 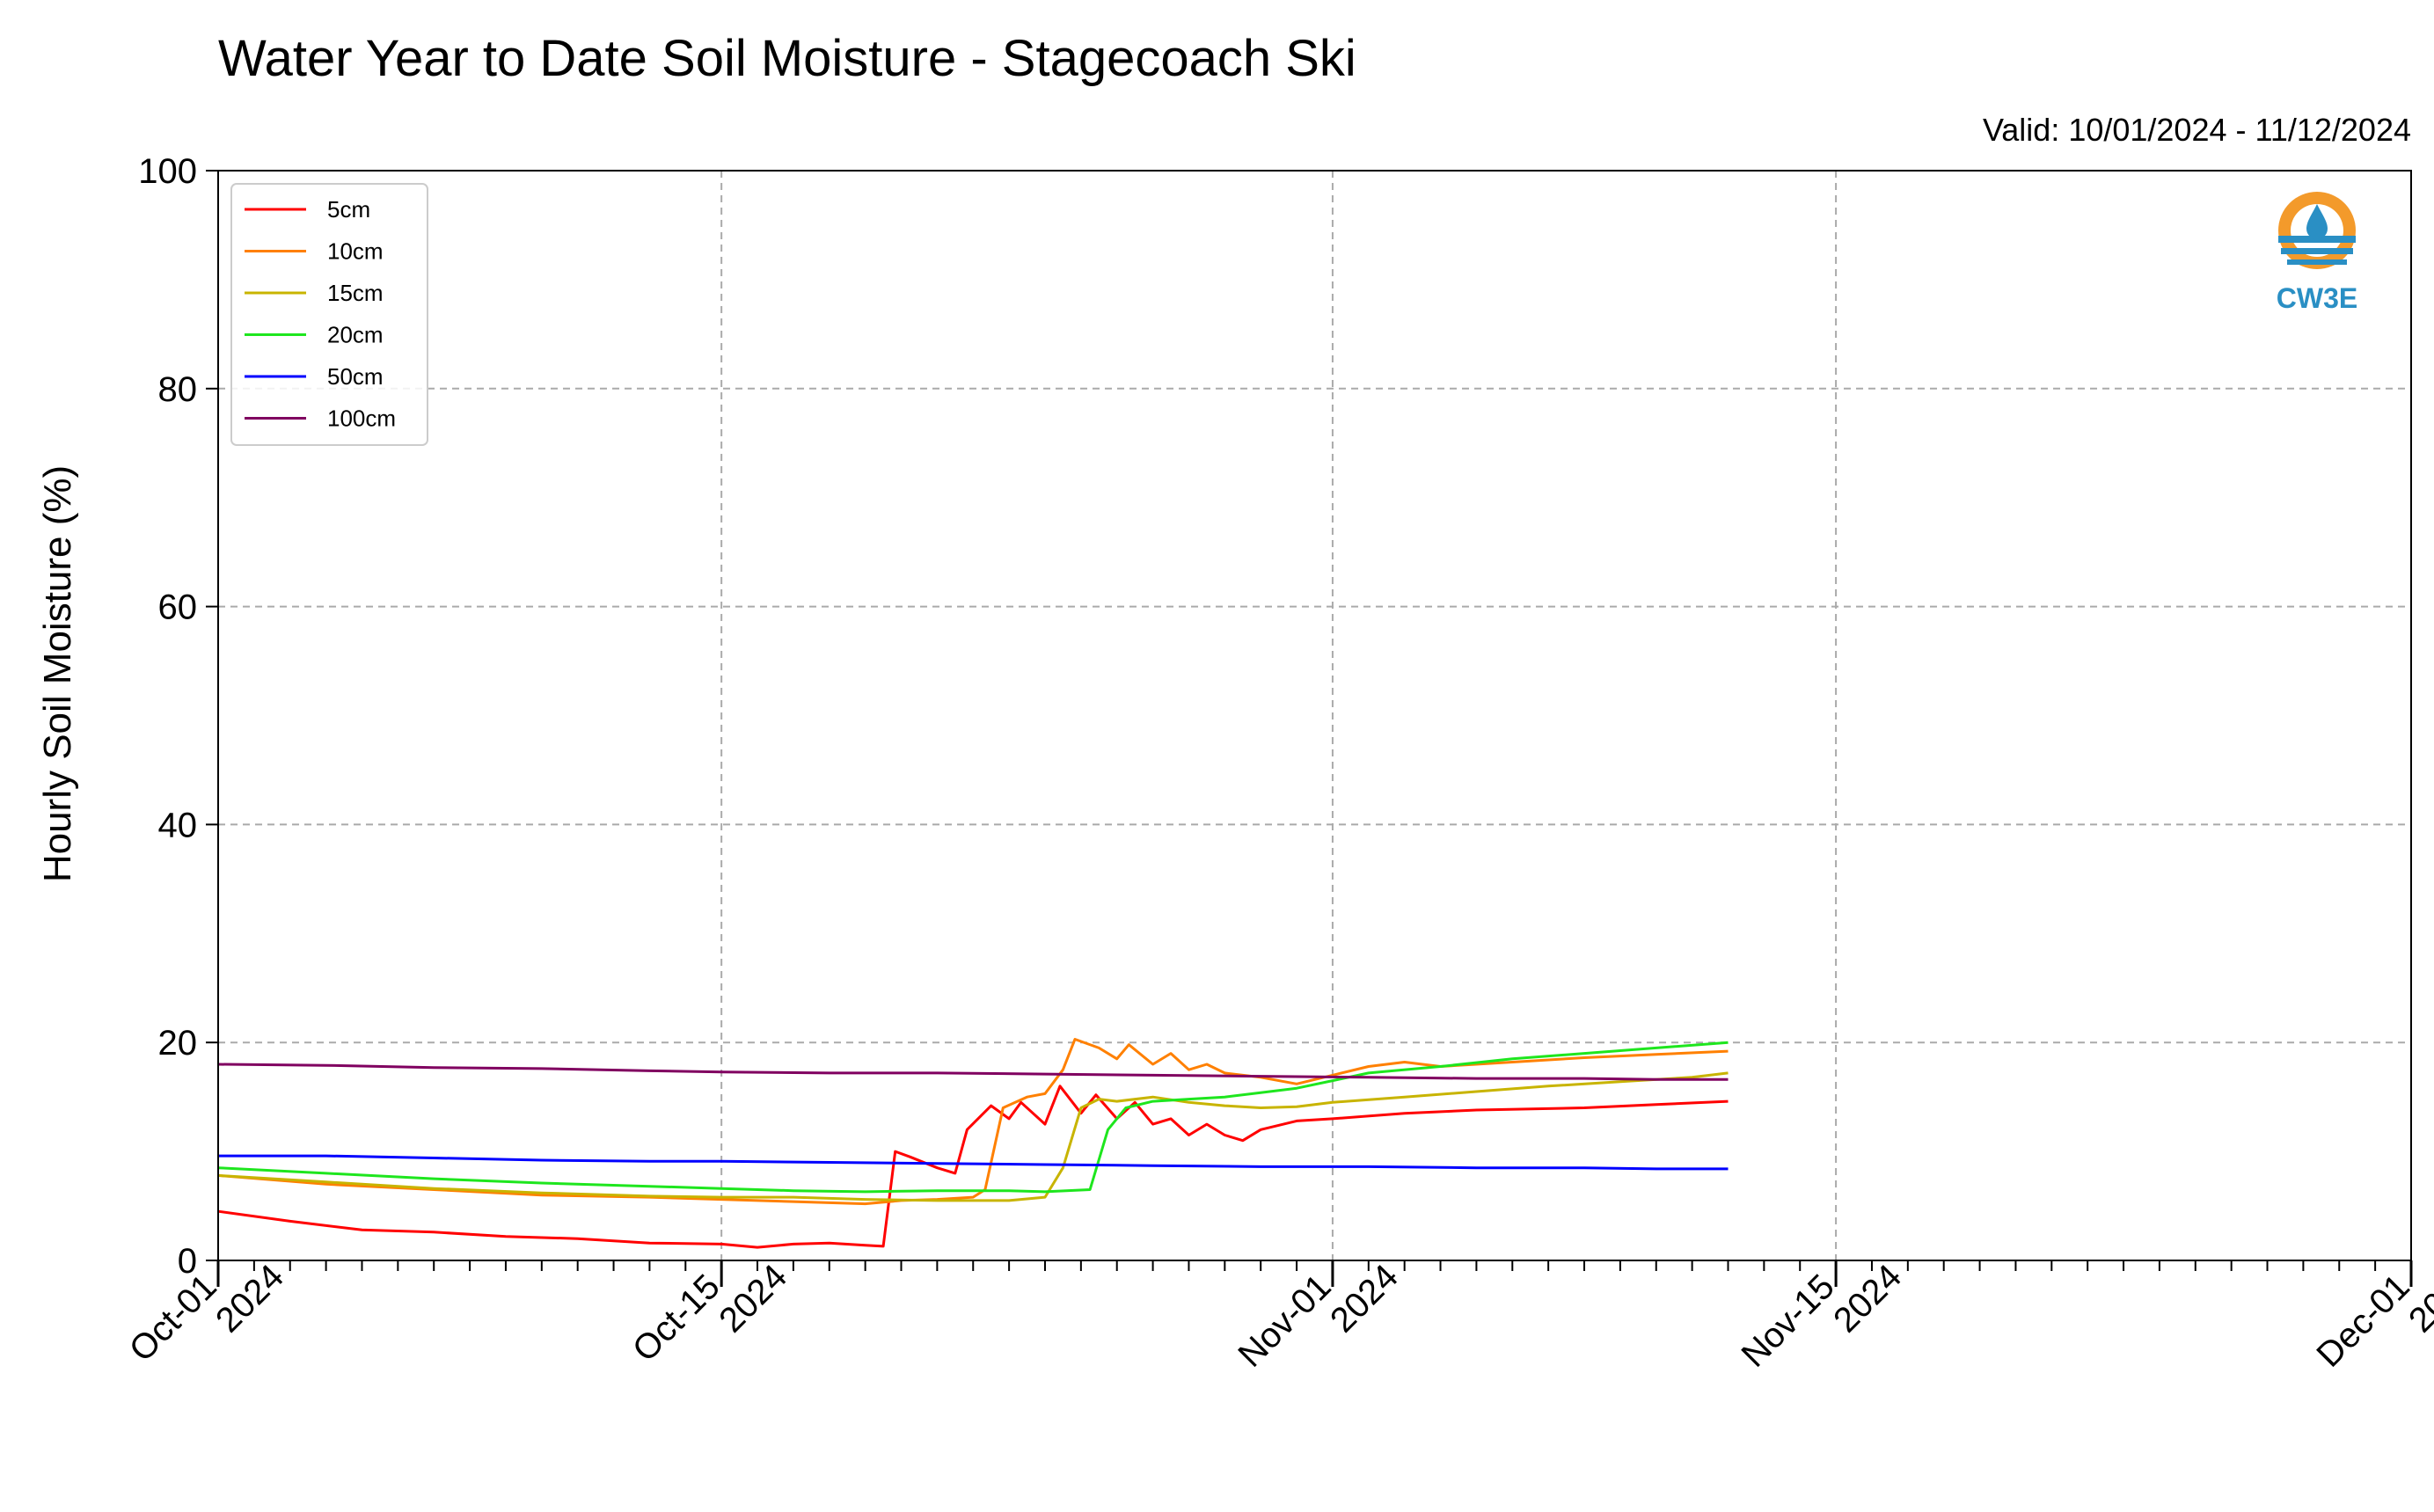 I want to click on y-tick-label-0: 0, so click(x=187, y=1261).